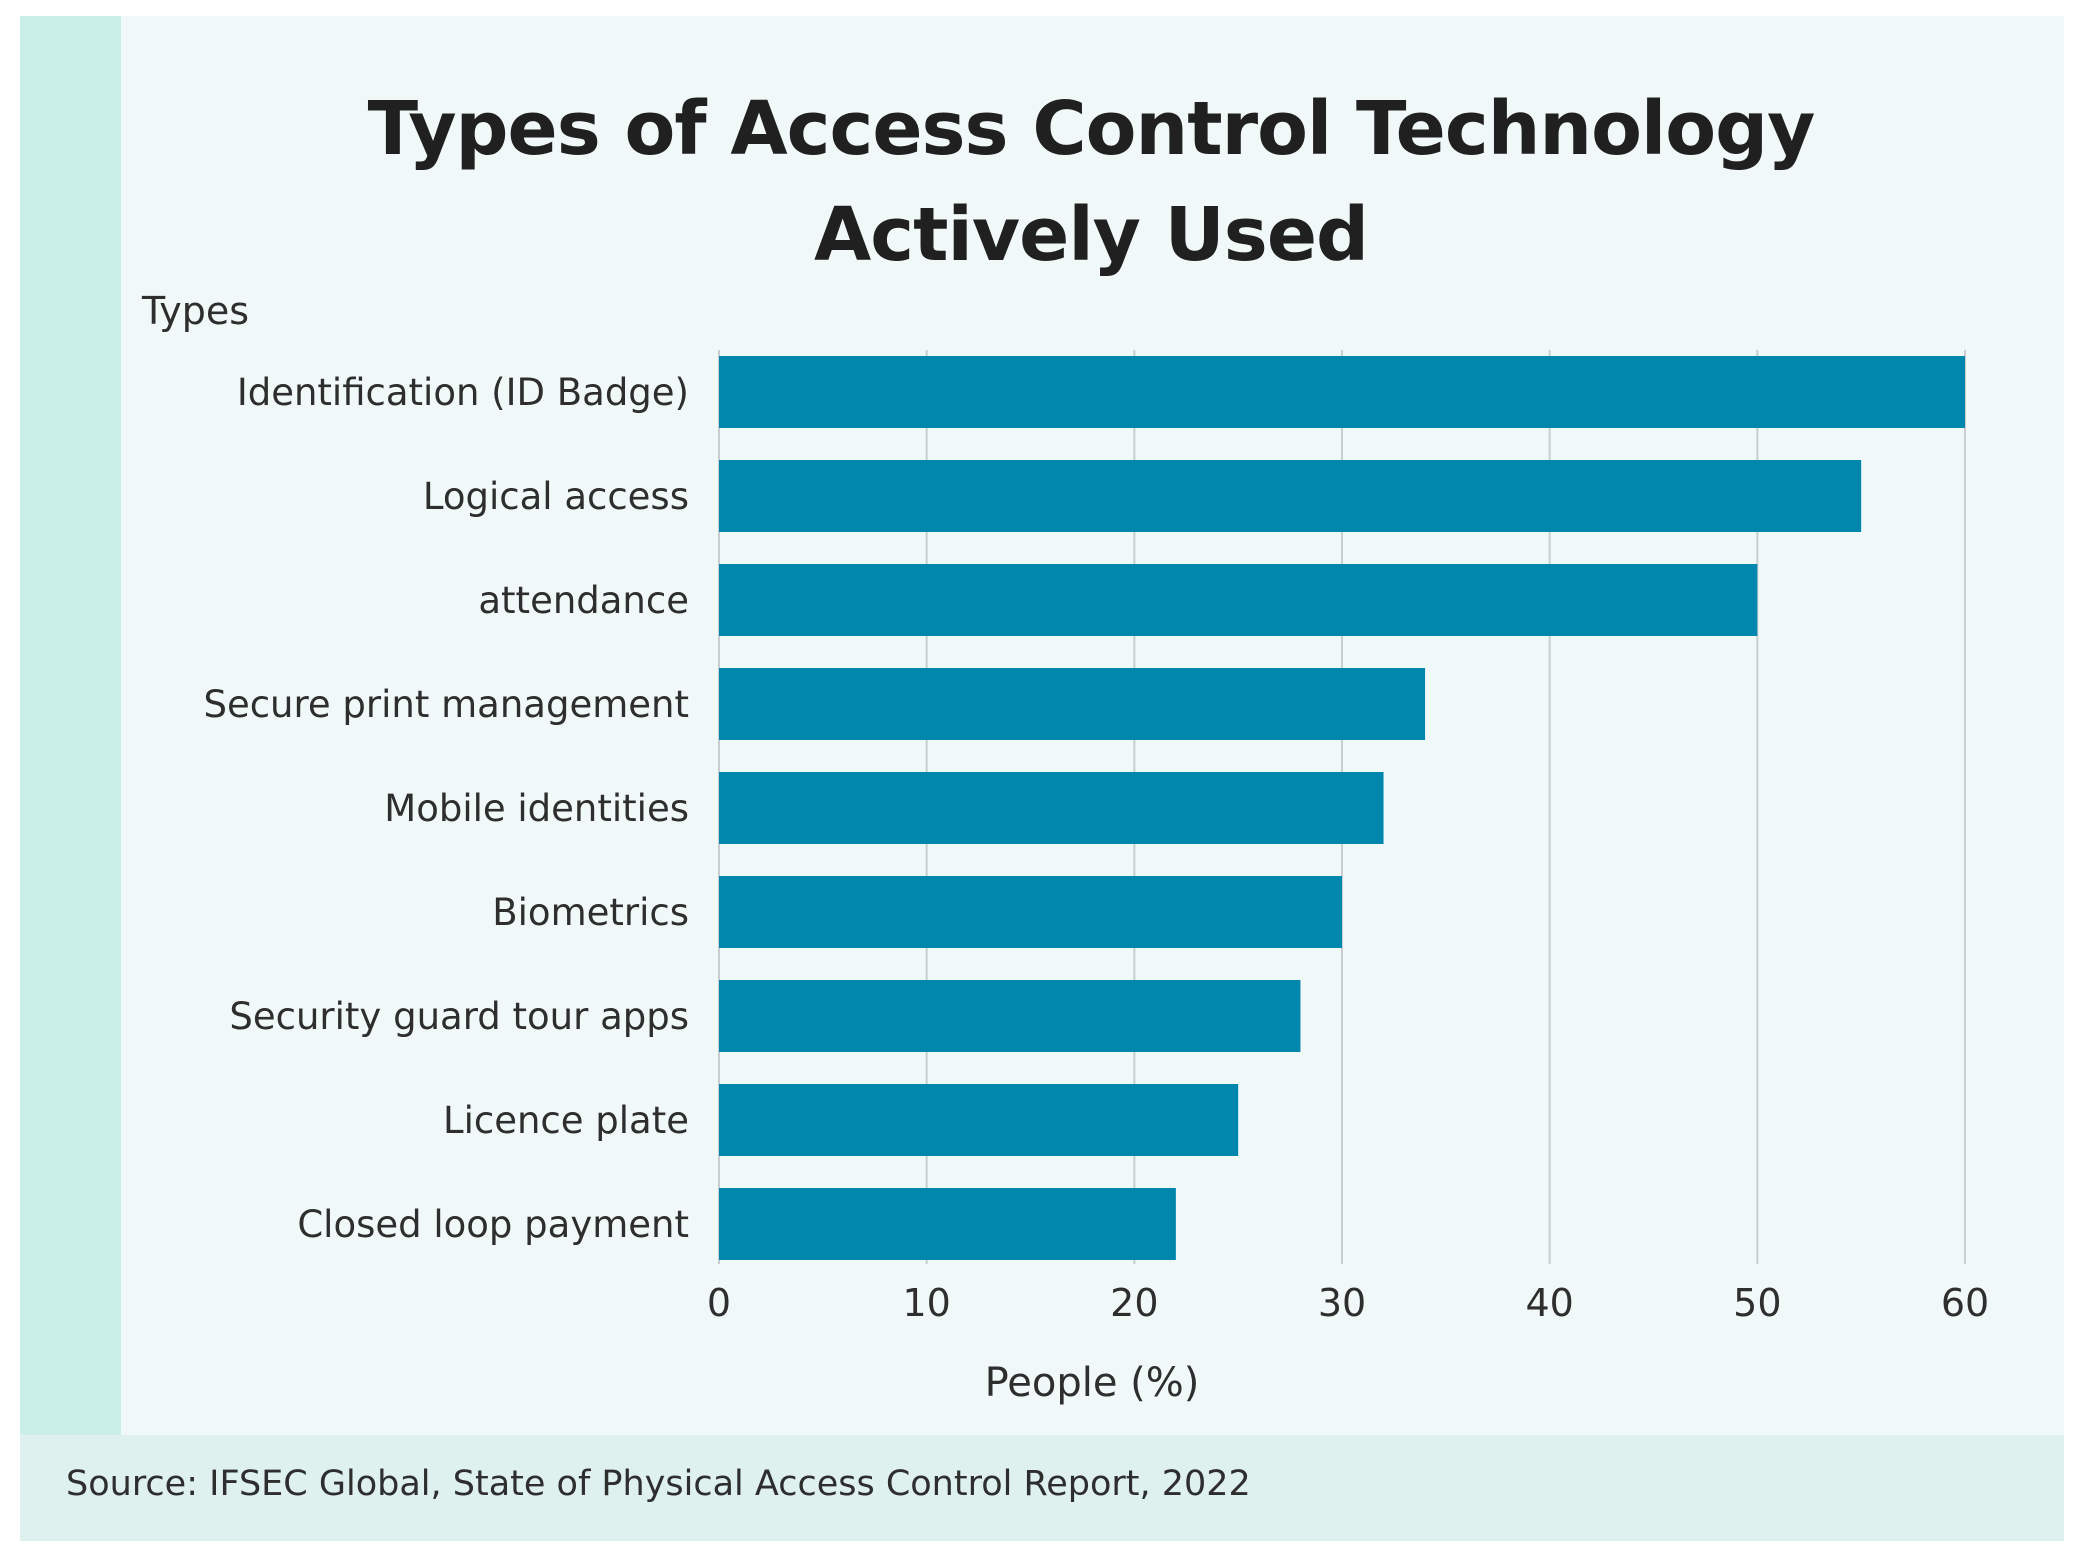 This screenshot has height=1557, width=2074. What do you see at coordinates (1549, 1303) in the screenshot?
I see `x-tick-label: 40` at bounding box center [1549, 1303].